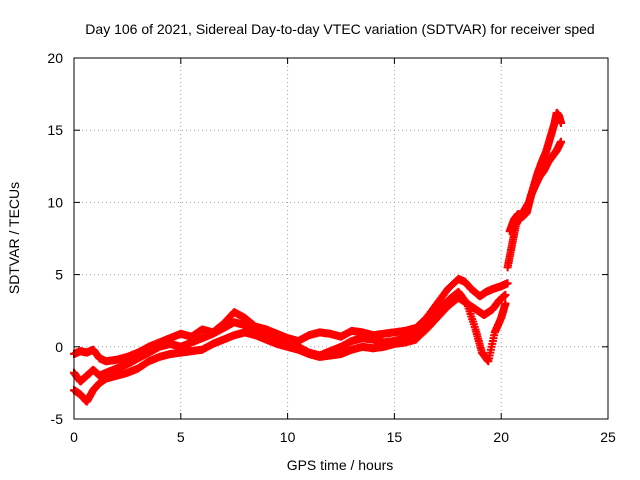 The height and width of the screenshot is (480, 640). I want to click on x-tick-label: 0, so click(74, 437).